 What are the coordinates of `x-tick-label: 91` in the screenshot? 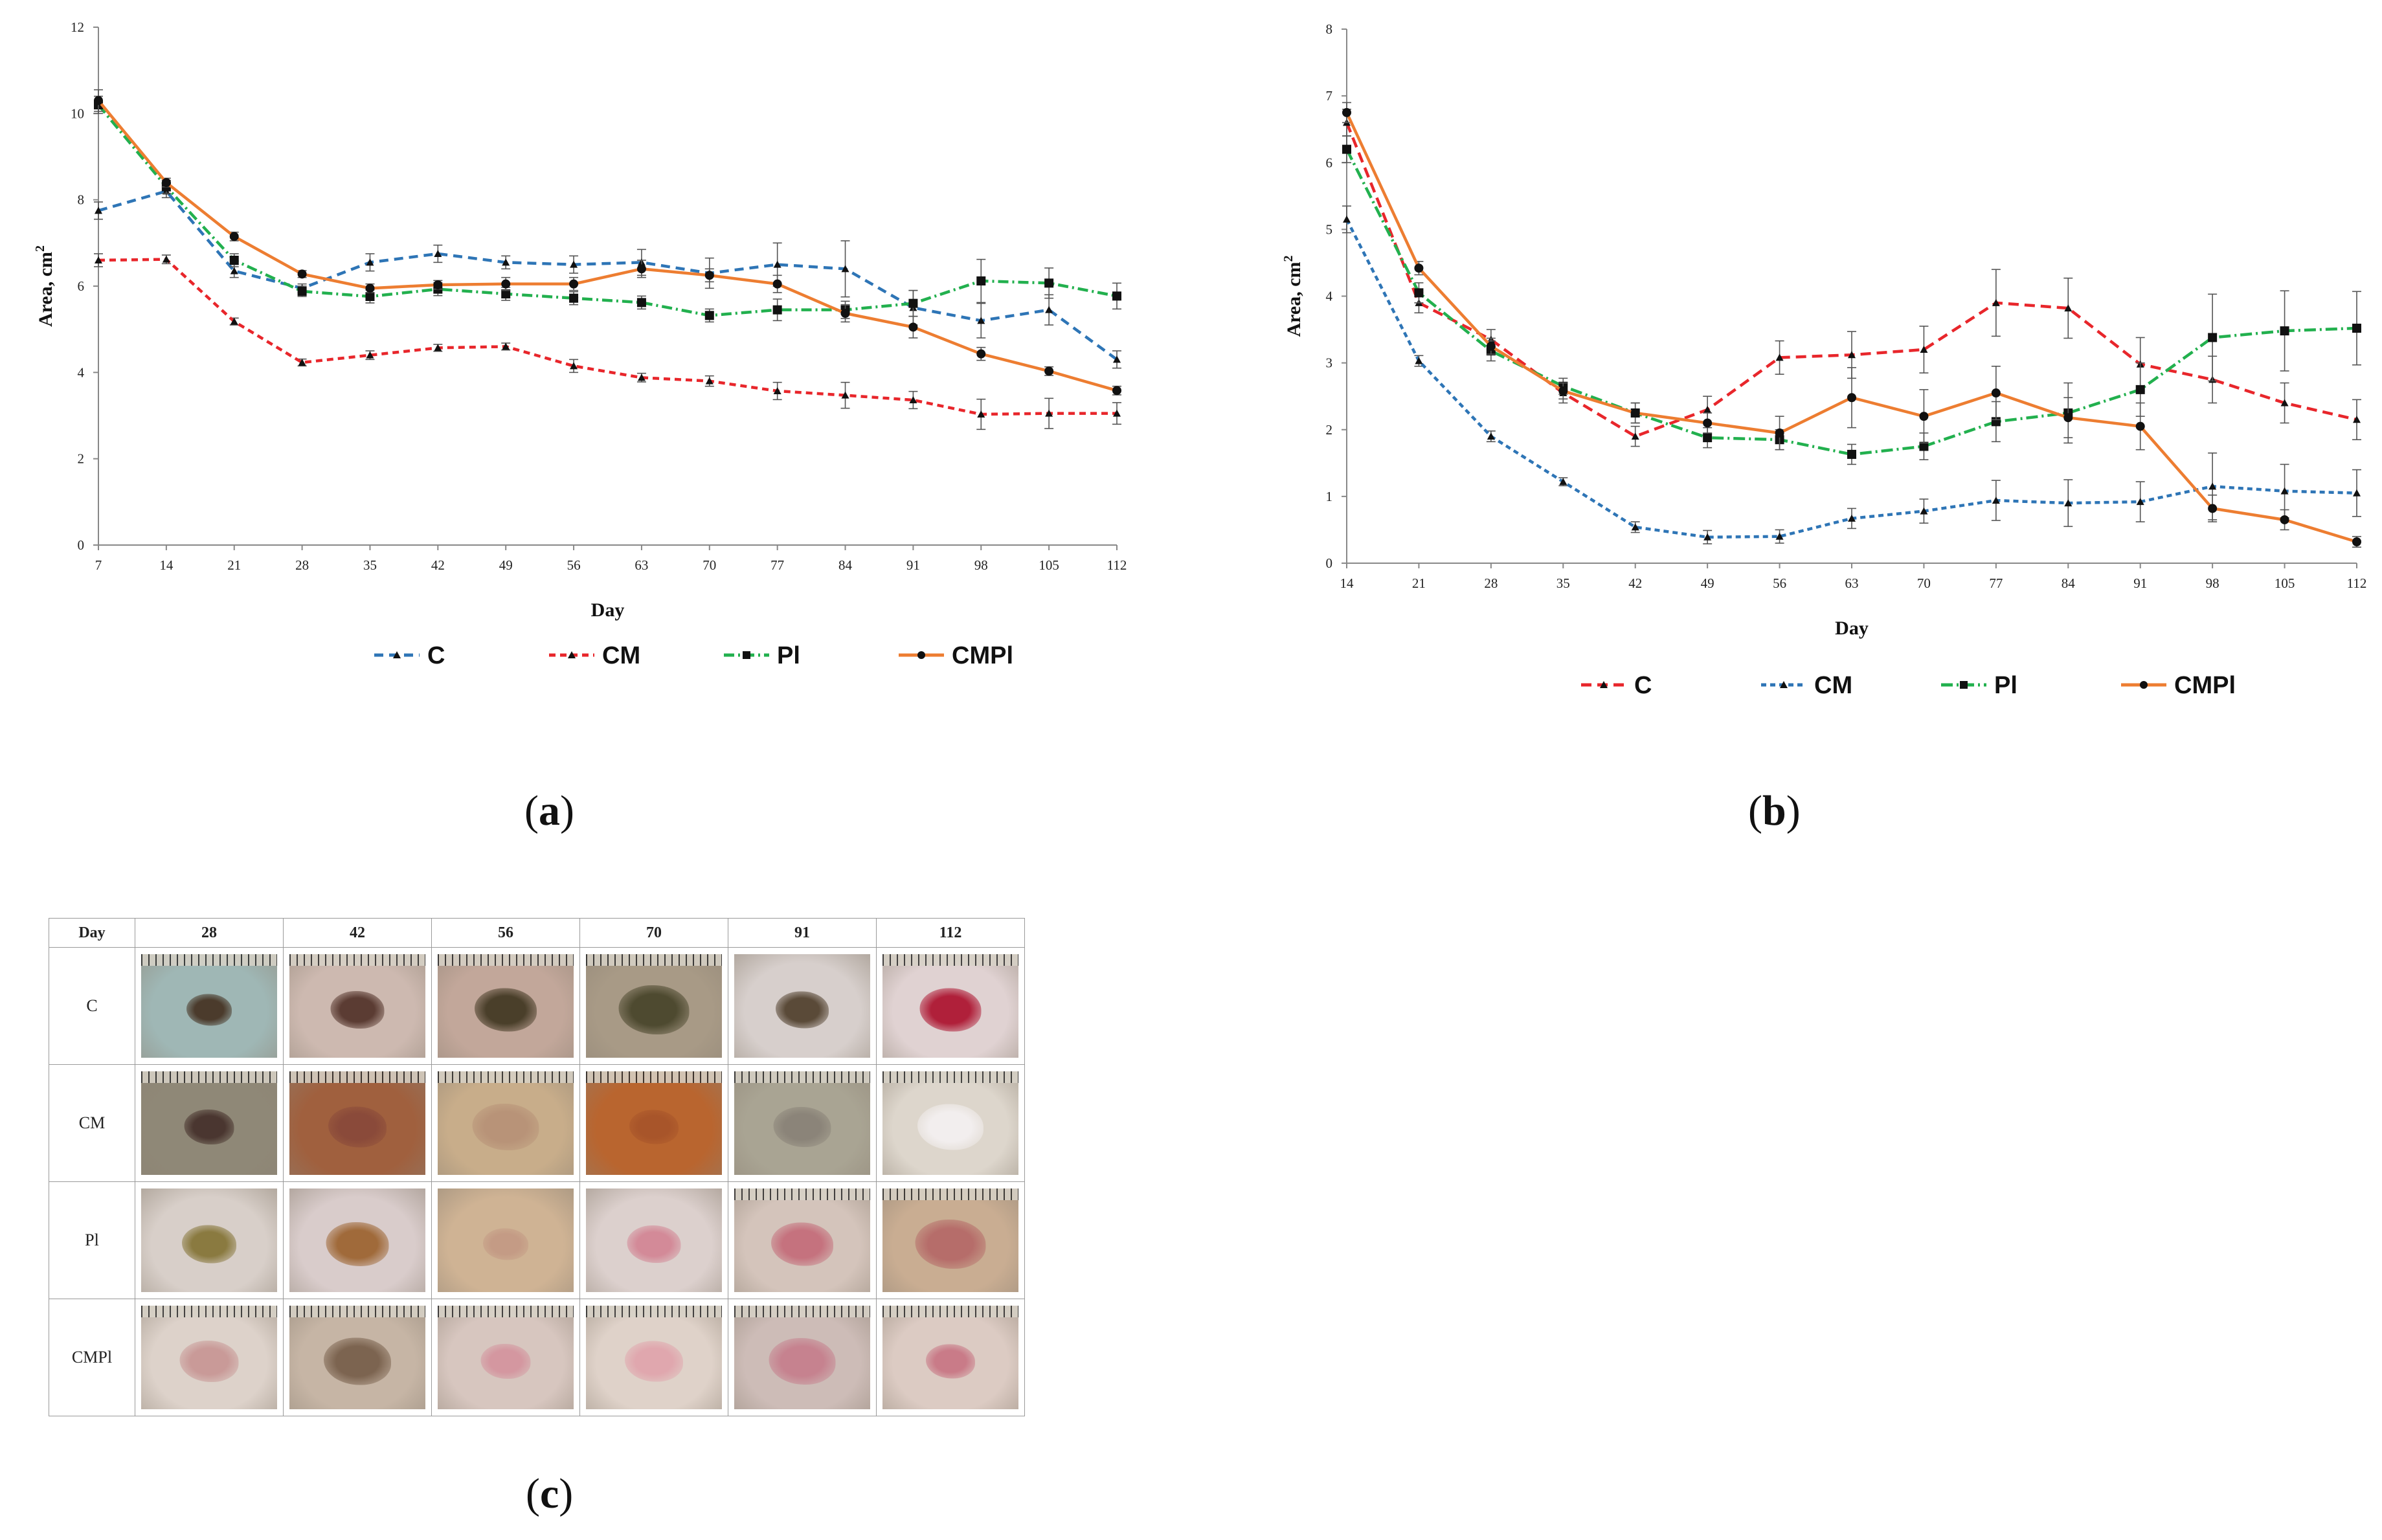 It's located at (913, 565).